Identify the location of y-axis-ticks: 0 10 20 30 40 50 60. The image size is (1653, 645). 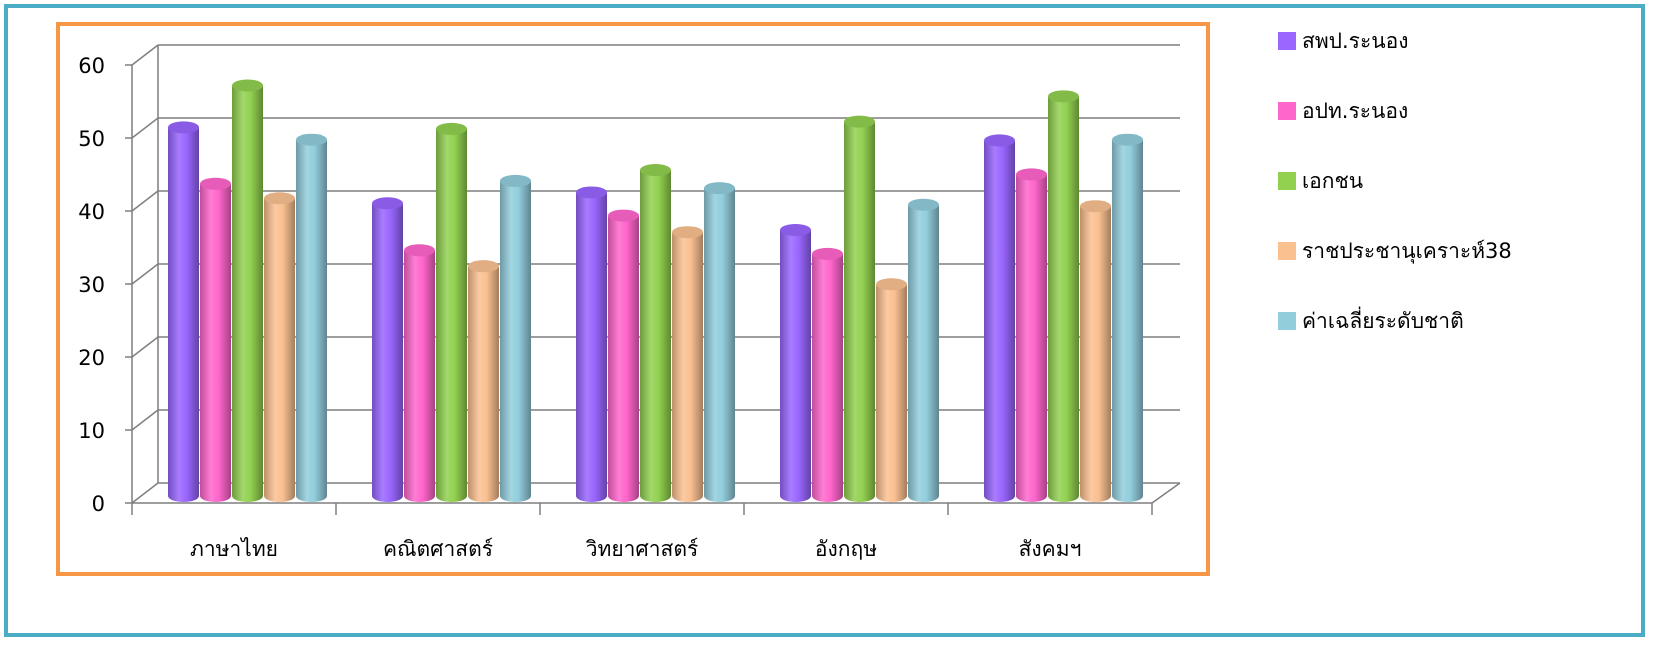
(91, 285).